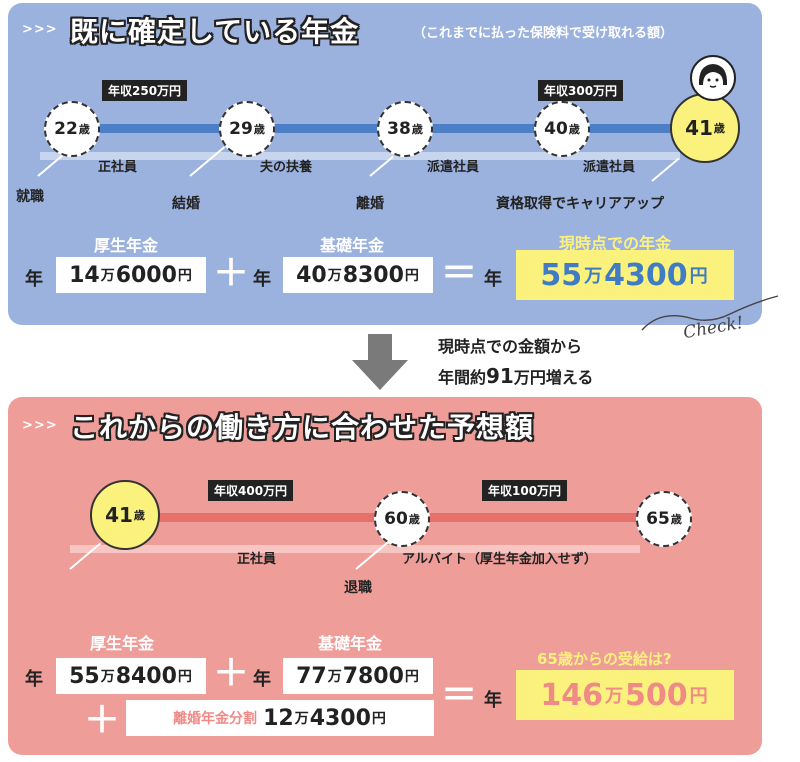 The height and width of the screenshot is (762, 800). Describe the element at coordinates (186, 204) in the screenshot. I see `event-label: 結婚` at that location.